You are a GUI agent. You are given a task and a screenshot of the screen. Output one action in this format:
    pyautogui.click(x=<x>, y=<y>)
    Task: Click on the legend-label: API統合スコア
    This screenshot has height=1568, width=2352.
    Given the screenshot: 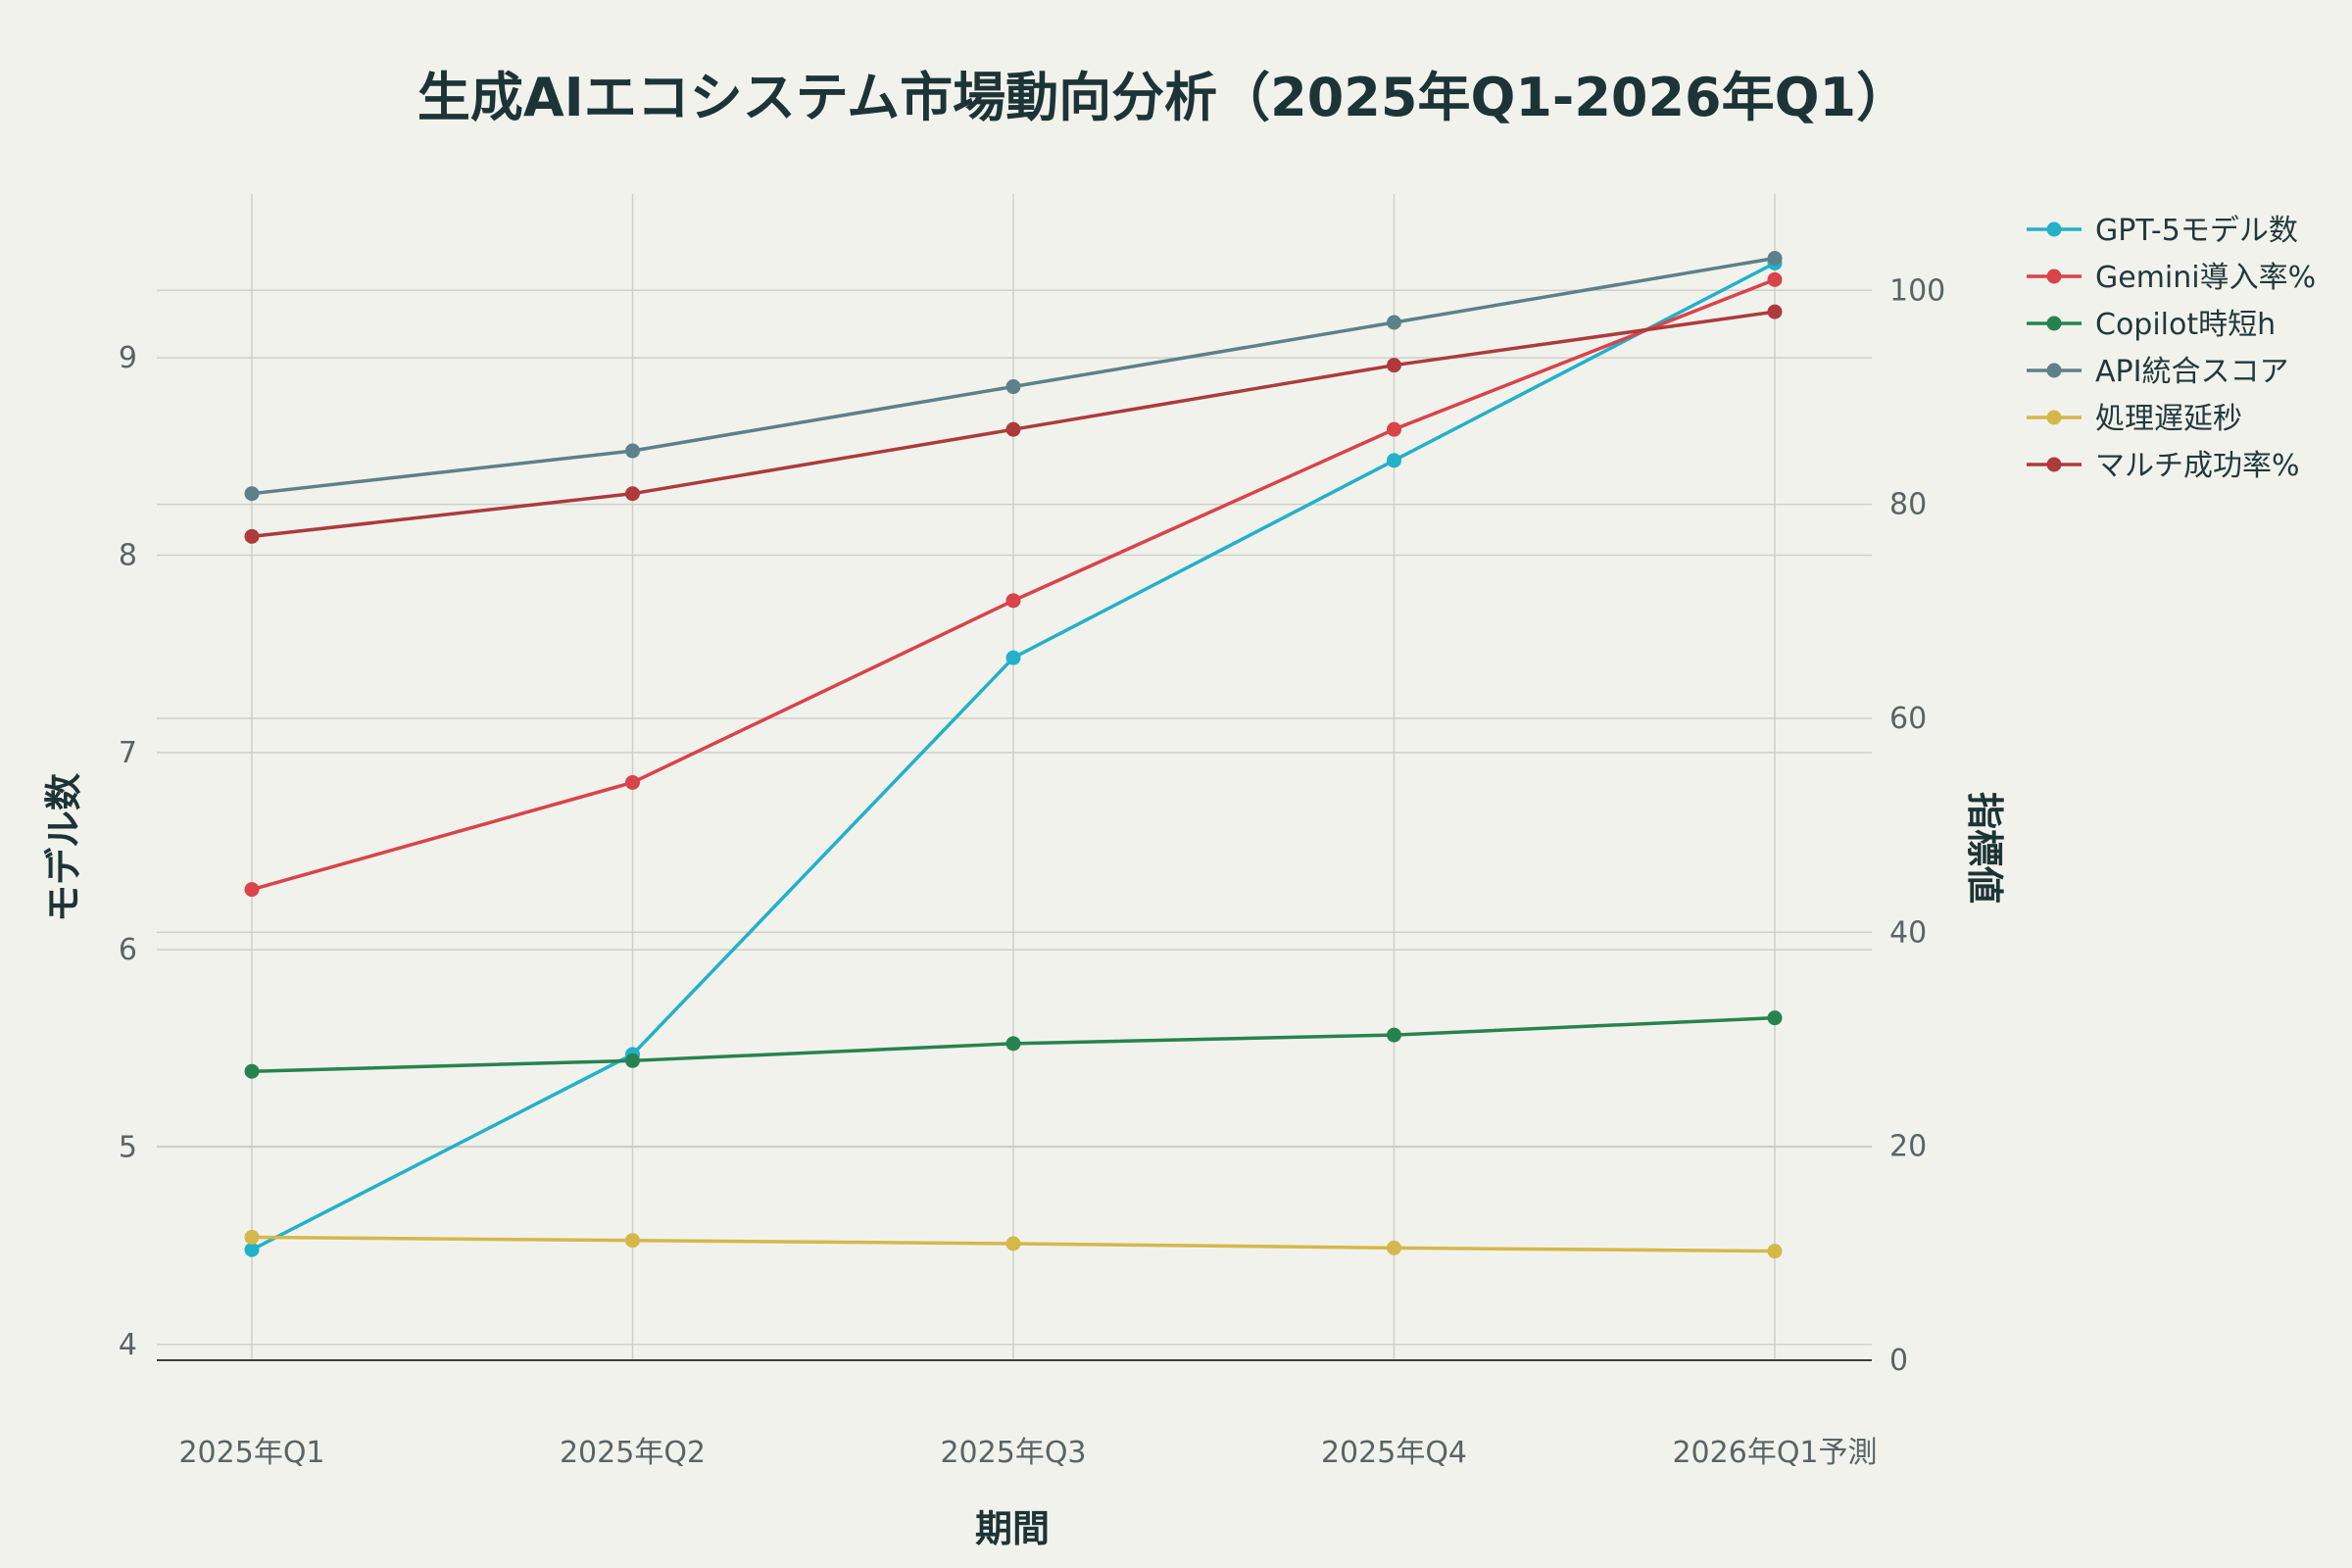 What is the action you would take?
    pyautogui.click(x=2191, y=372)
    